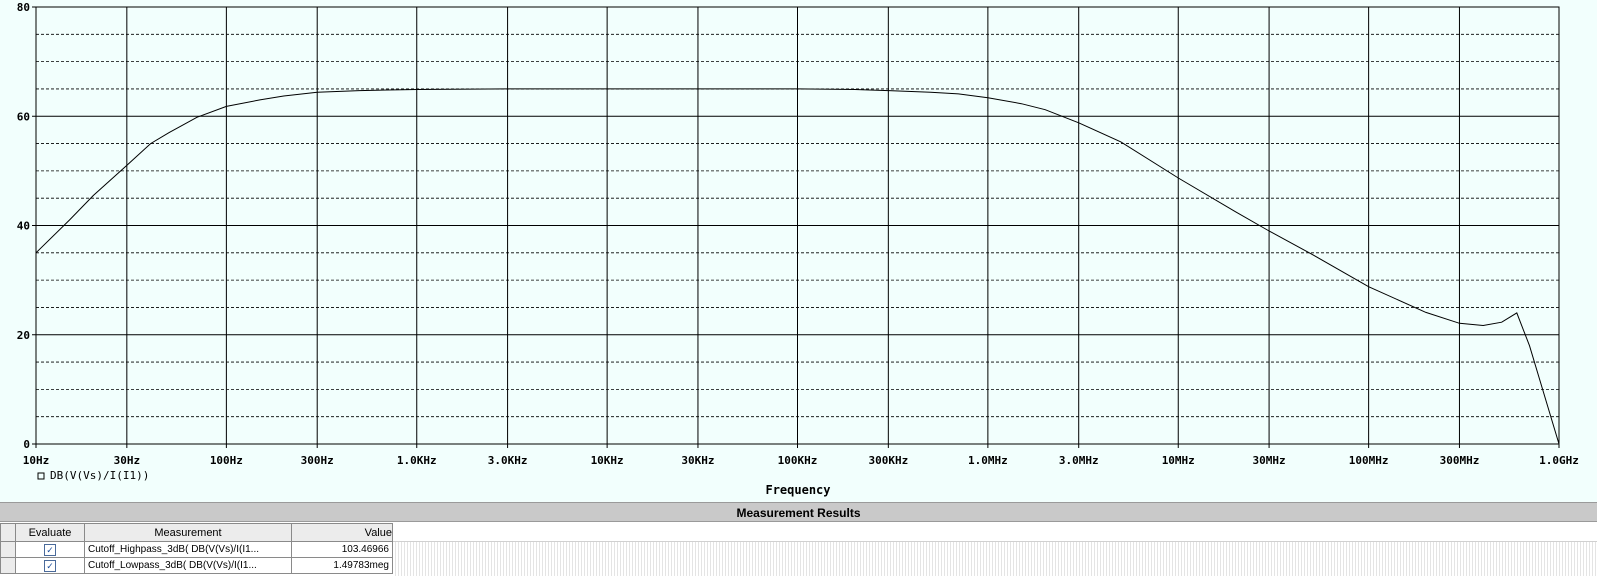 This screenshot has height=584, width=1597. I want to click on legend-marker-icon, so click(41, 476).